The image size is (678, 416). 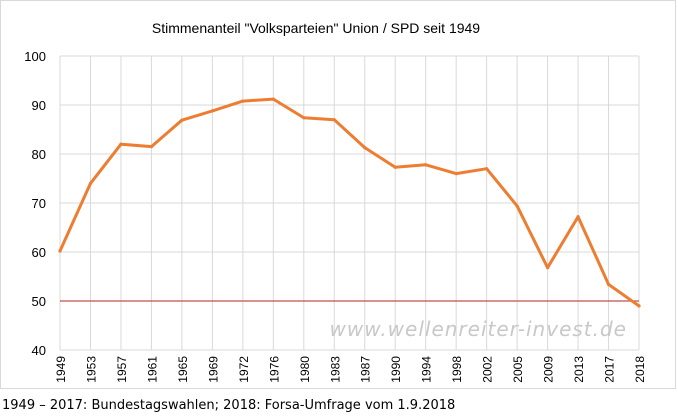 I want to click on x-tick-label: 1990, so click(x=396, y=369).